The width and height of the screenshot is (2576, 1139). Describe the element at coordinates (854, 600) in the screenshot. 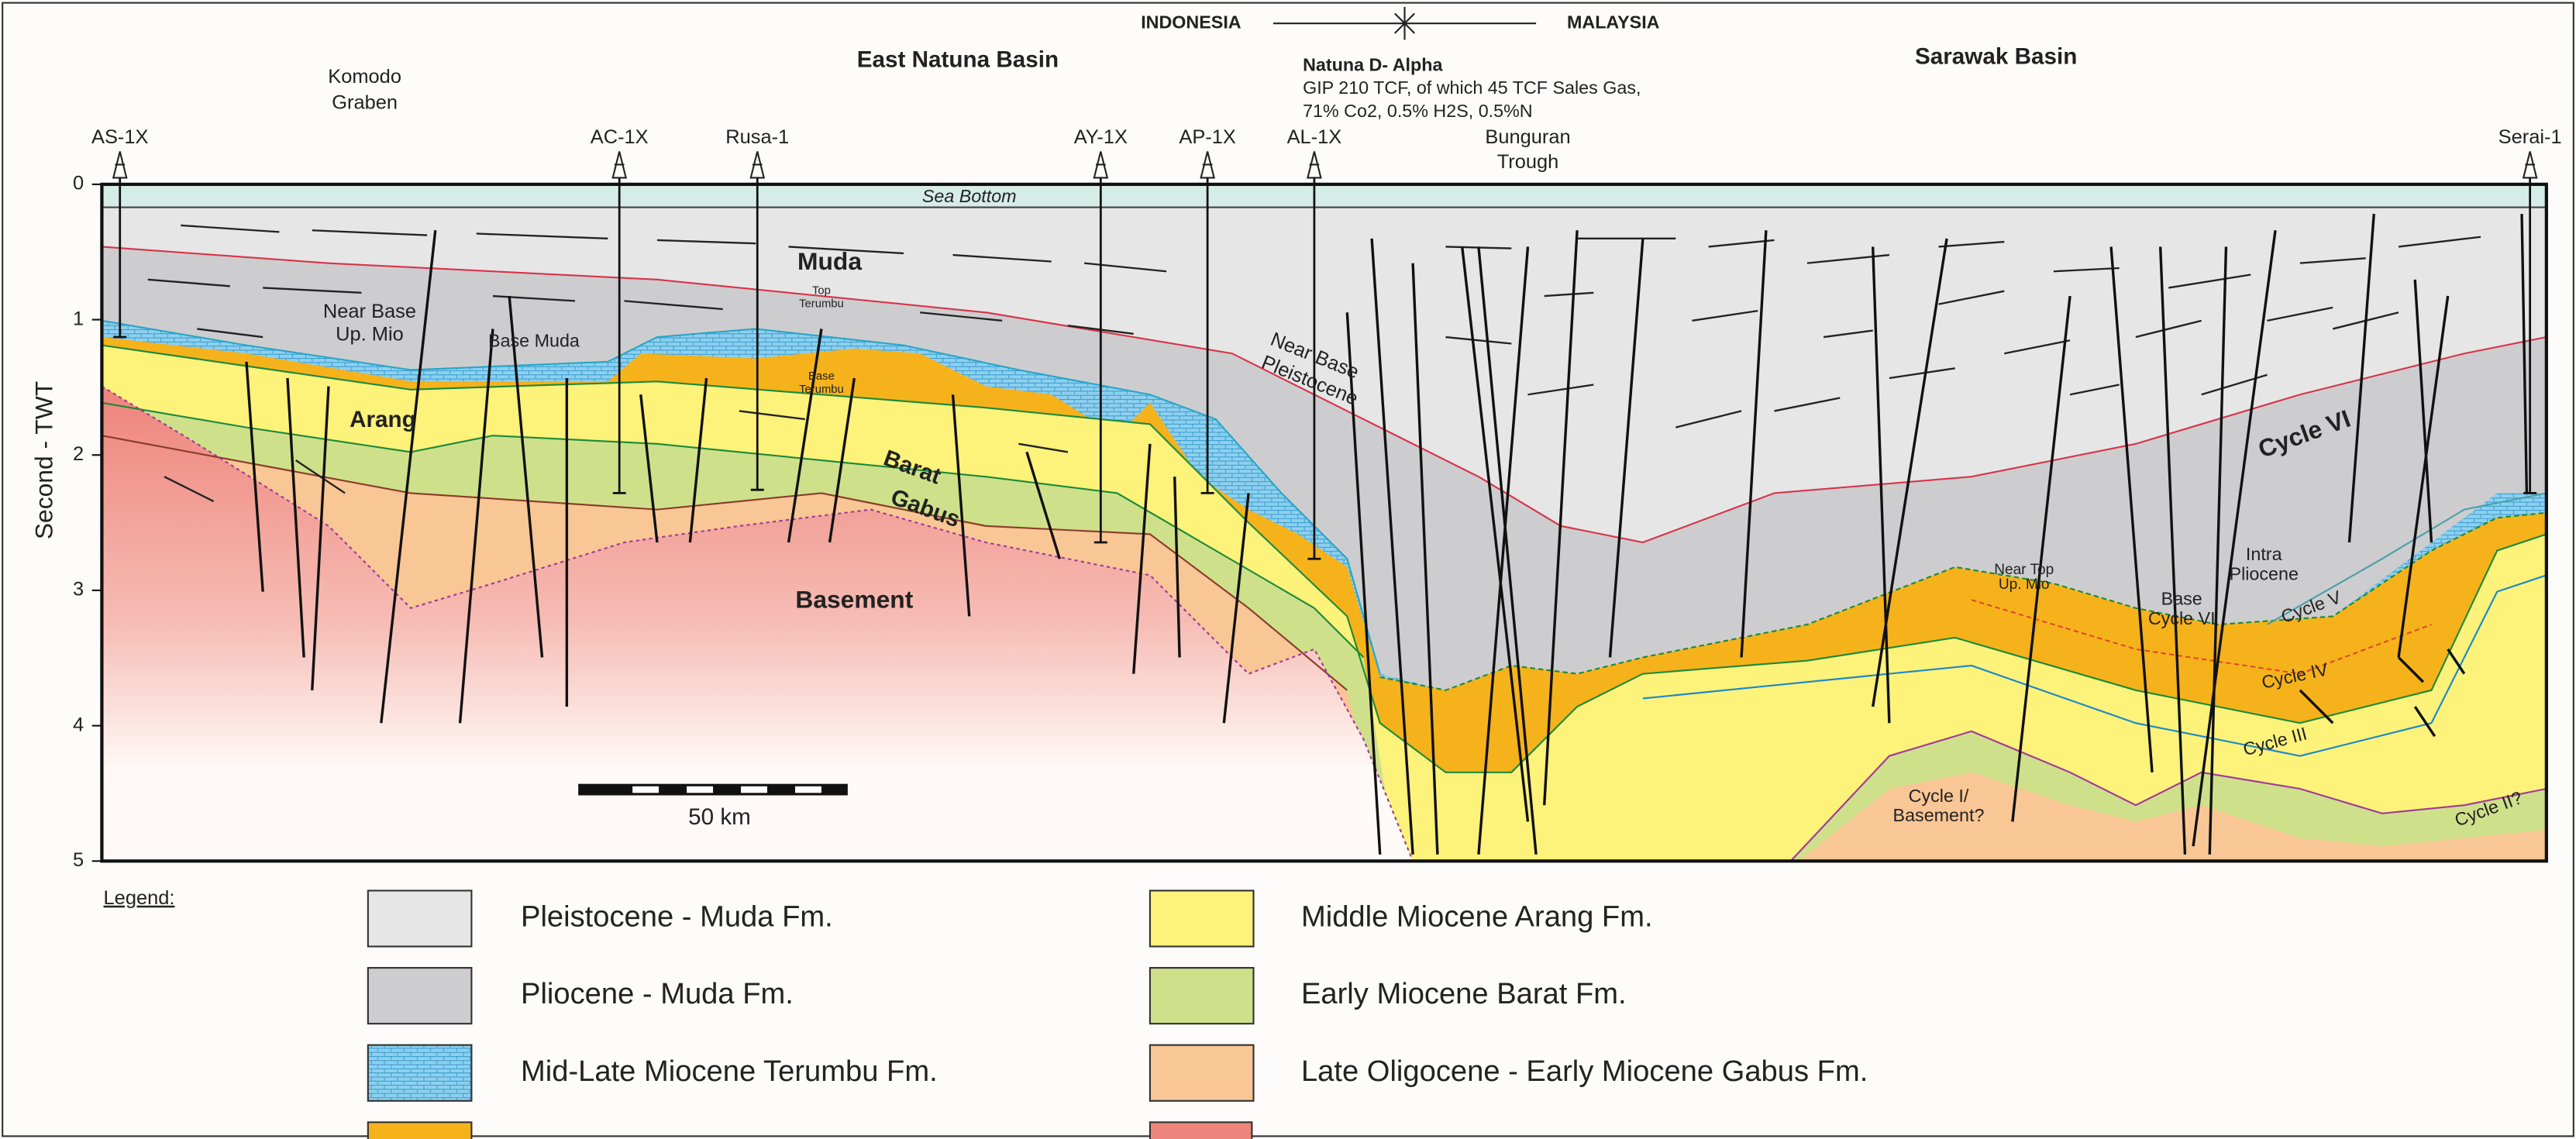

I see `label: Basement` at that location.